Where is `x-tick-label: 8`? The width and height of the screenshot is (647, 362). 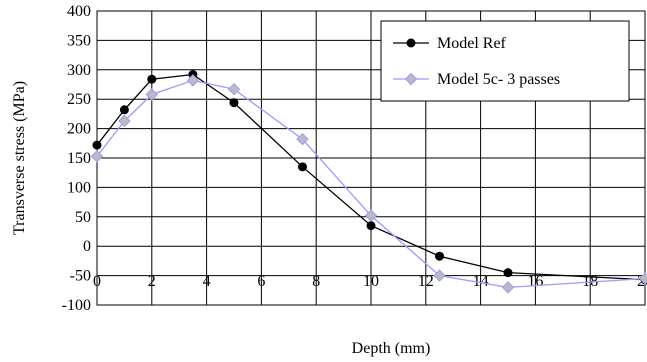 x-tick-label: 8 is located at coordinates (316, 281).